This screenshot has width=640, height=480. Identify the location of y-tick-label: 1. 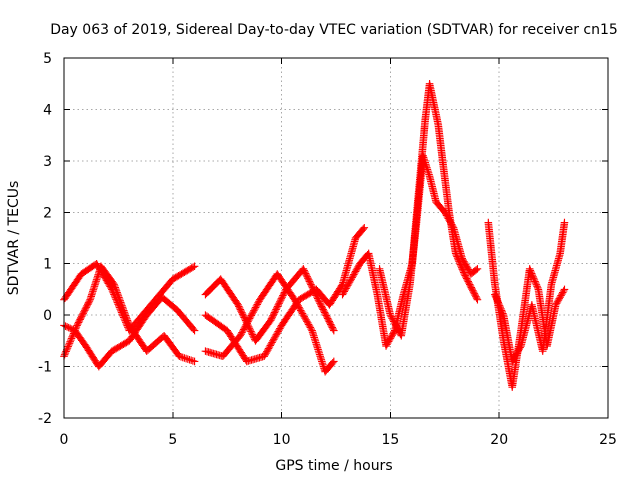
(47, 265).